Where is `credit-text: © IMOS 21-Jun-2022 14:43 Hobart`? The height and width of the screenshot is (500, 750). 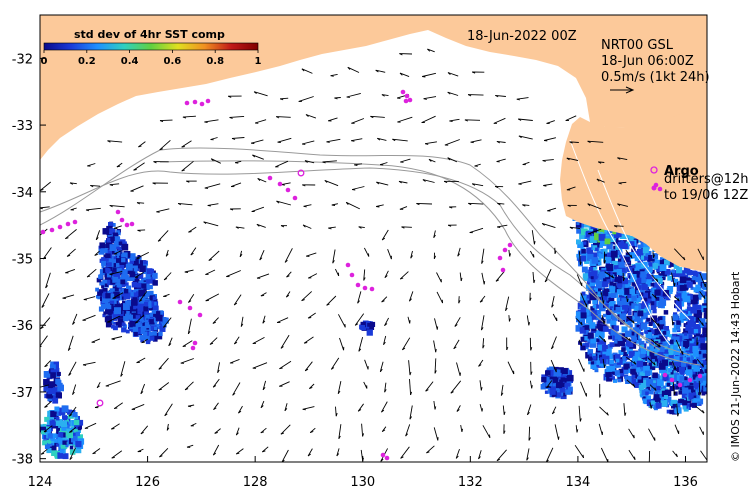 credit-text: © IMOS 21-Jun-2022 14:43 Hobart is located at coordinates (735, 366).